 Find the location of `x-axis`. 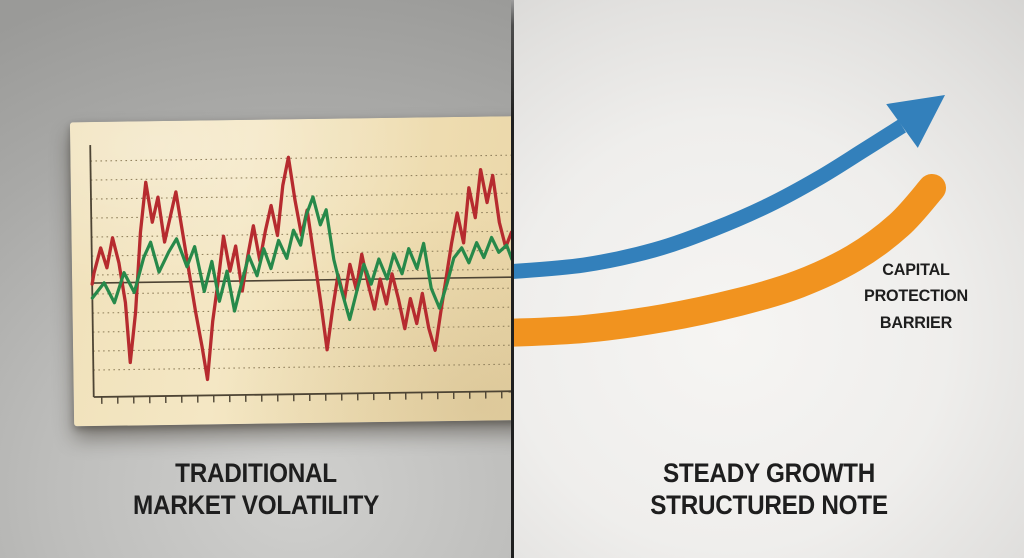

x-axis is located at coordinates (302, 393).